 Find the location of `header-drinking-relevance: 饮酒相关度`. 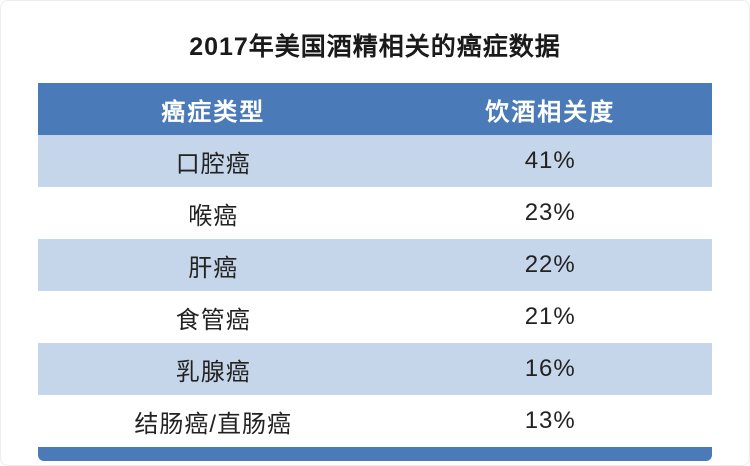

header-drinking-relevance: 饮酒相关度 is located at coordinates (550, 112).